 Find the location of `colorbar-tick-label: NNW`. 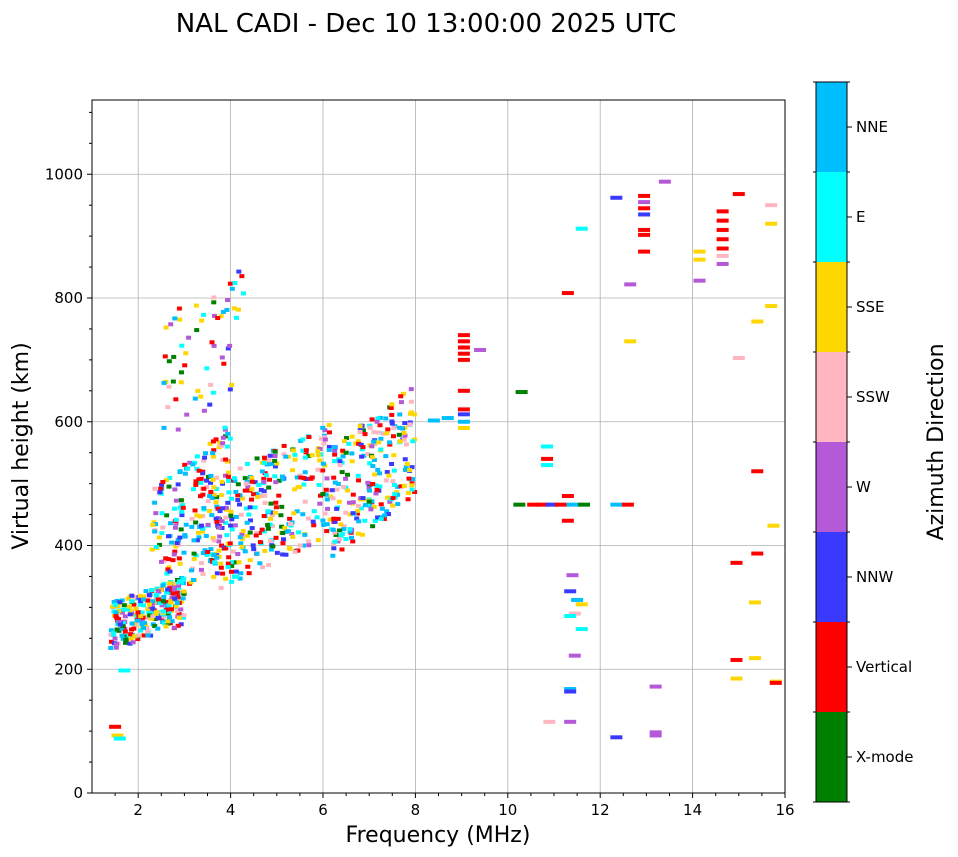

colorbar-tick-label: NNW is located at coordinates (874, 577).